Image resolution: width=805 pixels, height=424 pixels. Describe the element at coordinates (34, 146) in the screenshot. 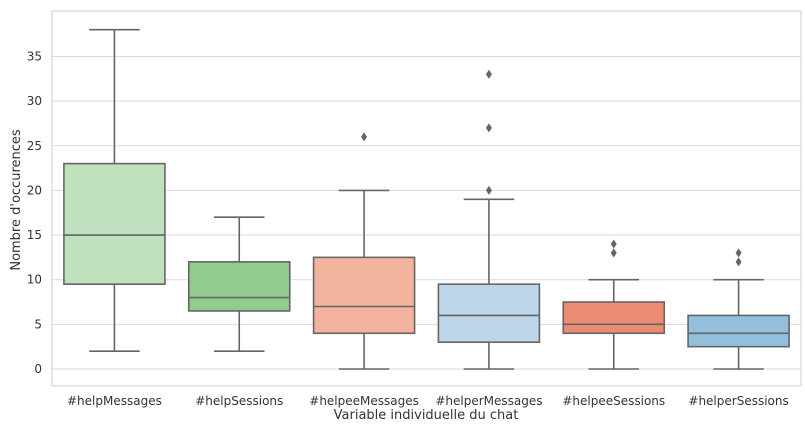

I see `y-tick-label: 25` at that location.